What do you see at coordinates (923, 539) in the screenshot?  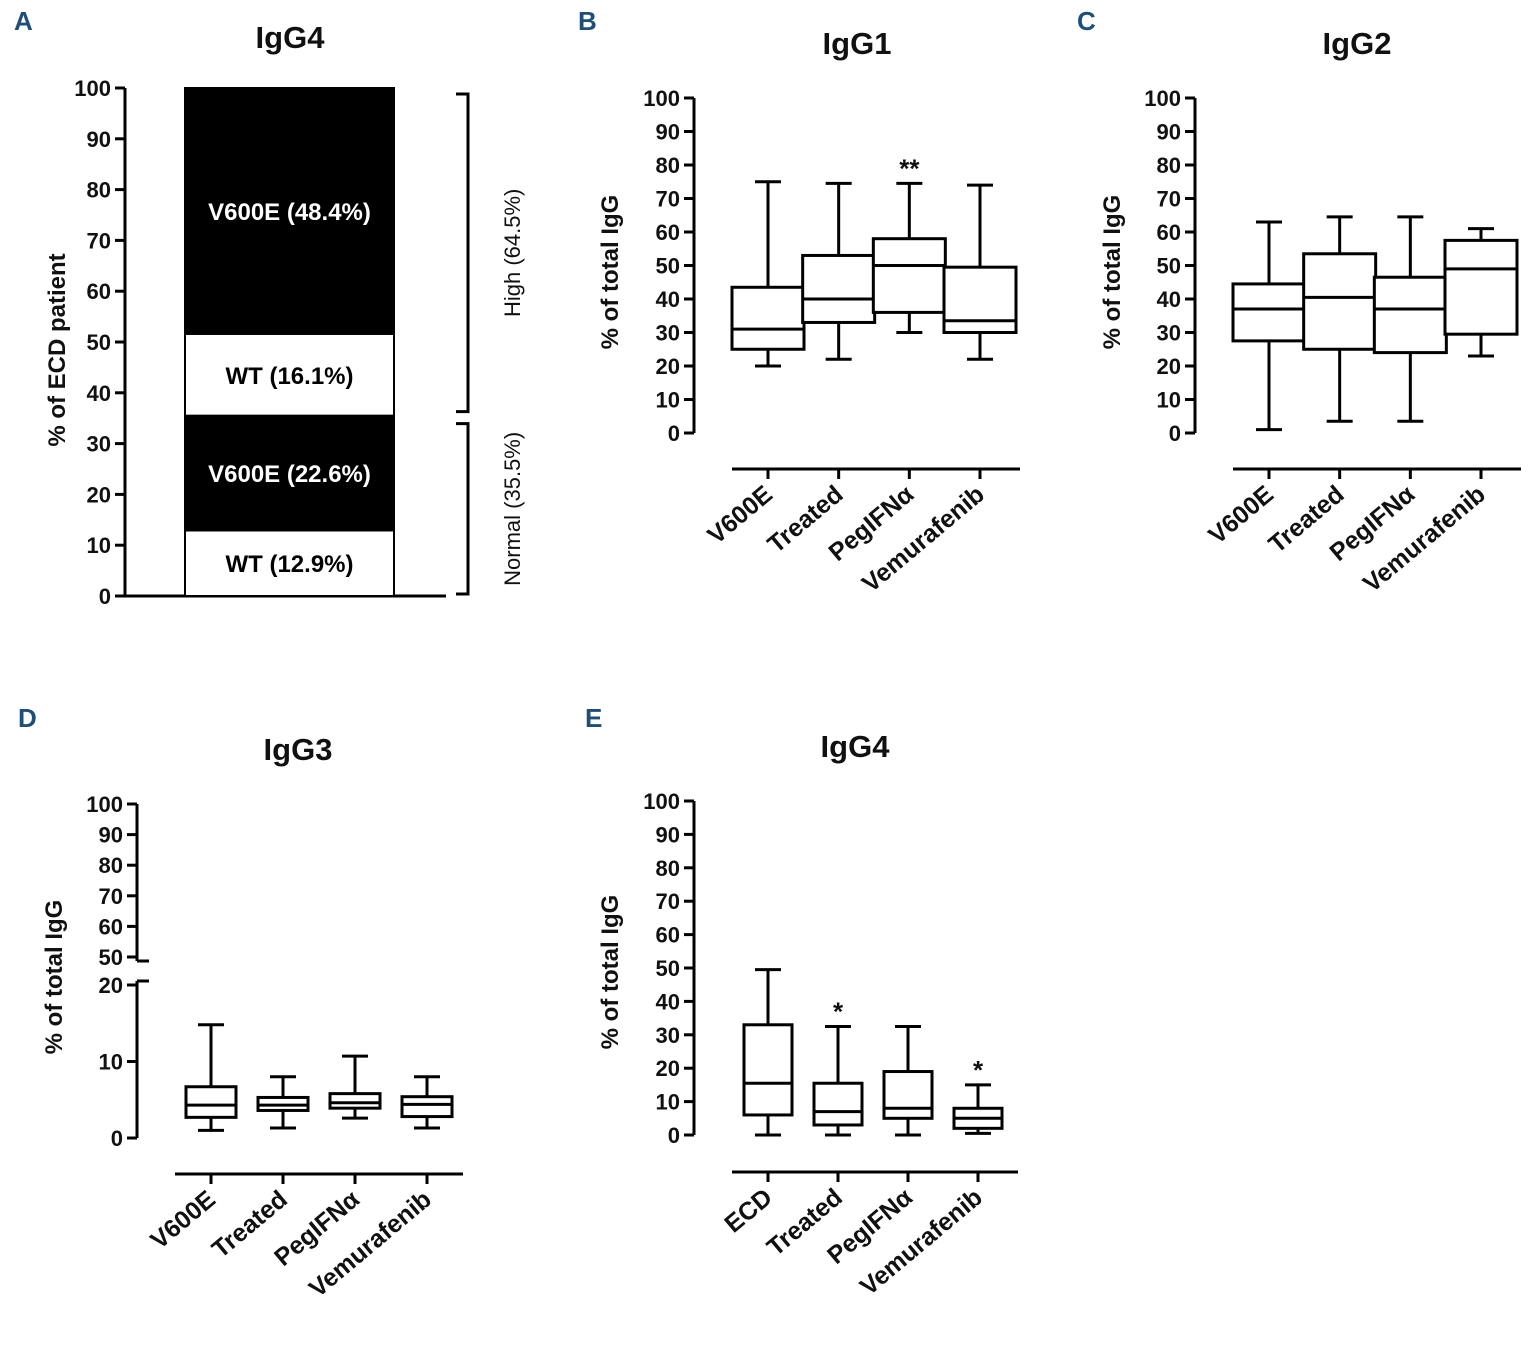 I see `panel-b-category-label: Vemurafenib` at bounding box center [923, 539].